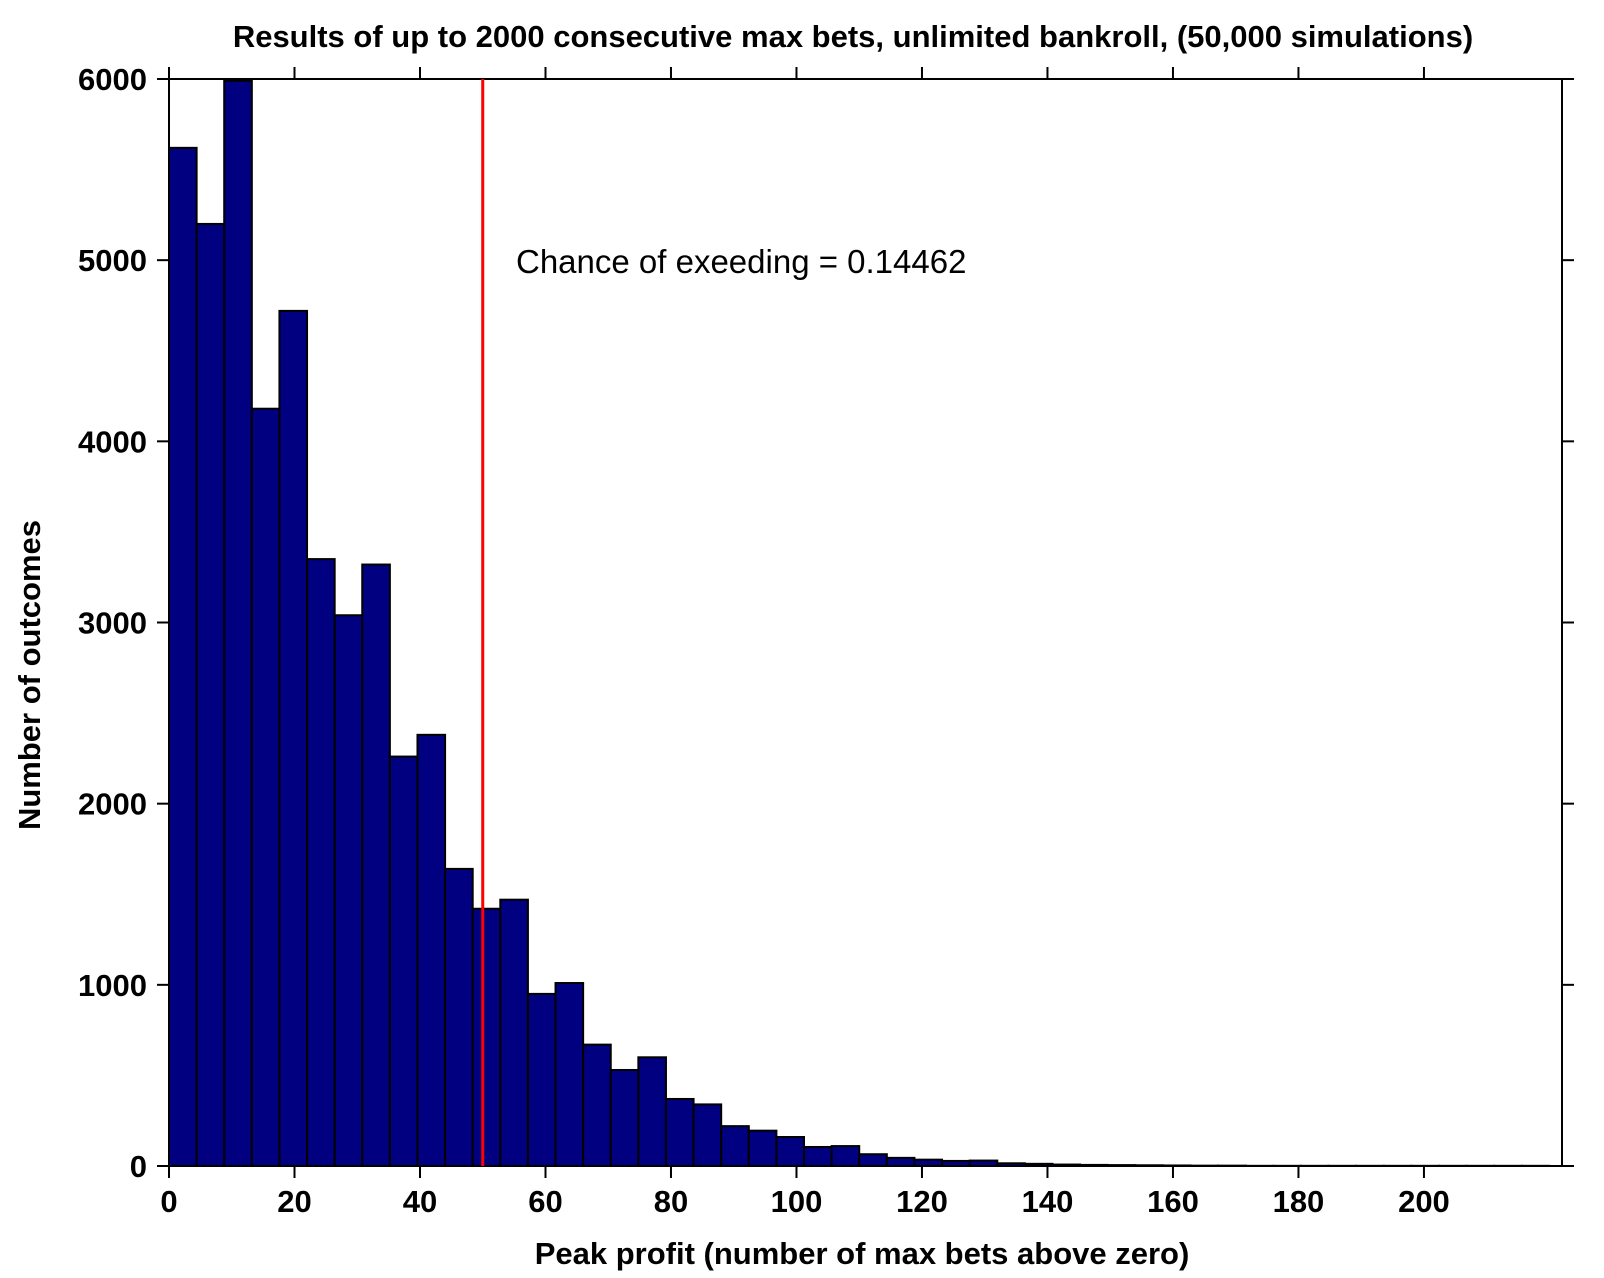 Image resolution: width=1604 pixels, height=1278 pixels. I want to click on y-tick-label: 4000, so click(112, 441).